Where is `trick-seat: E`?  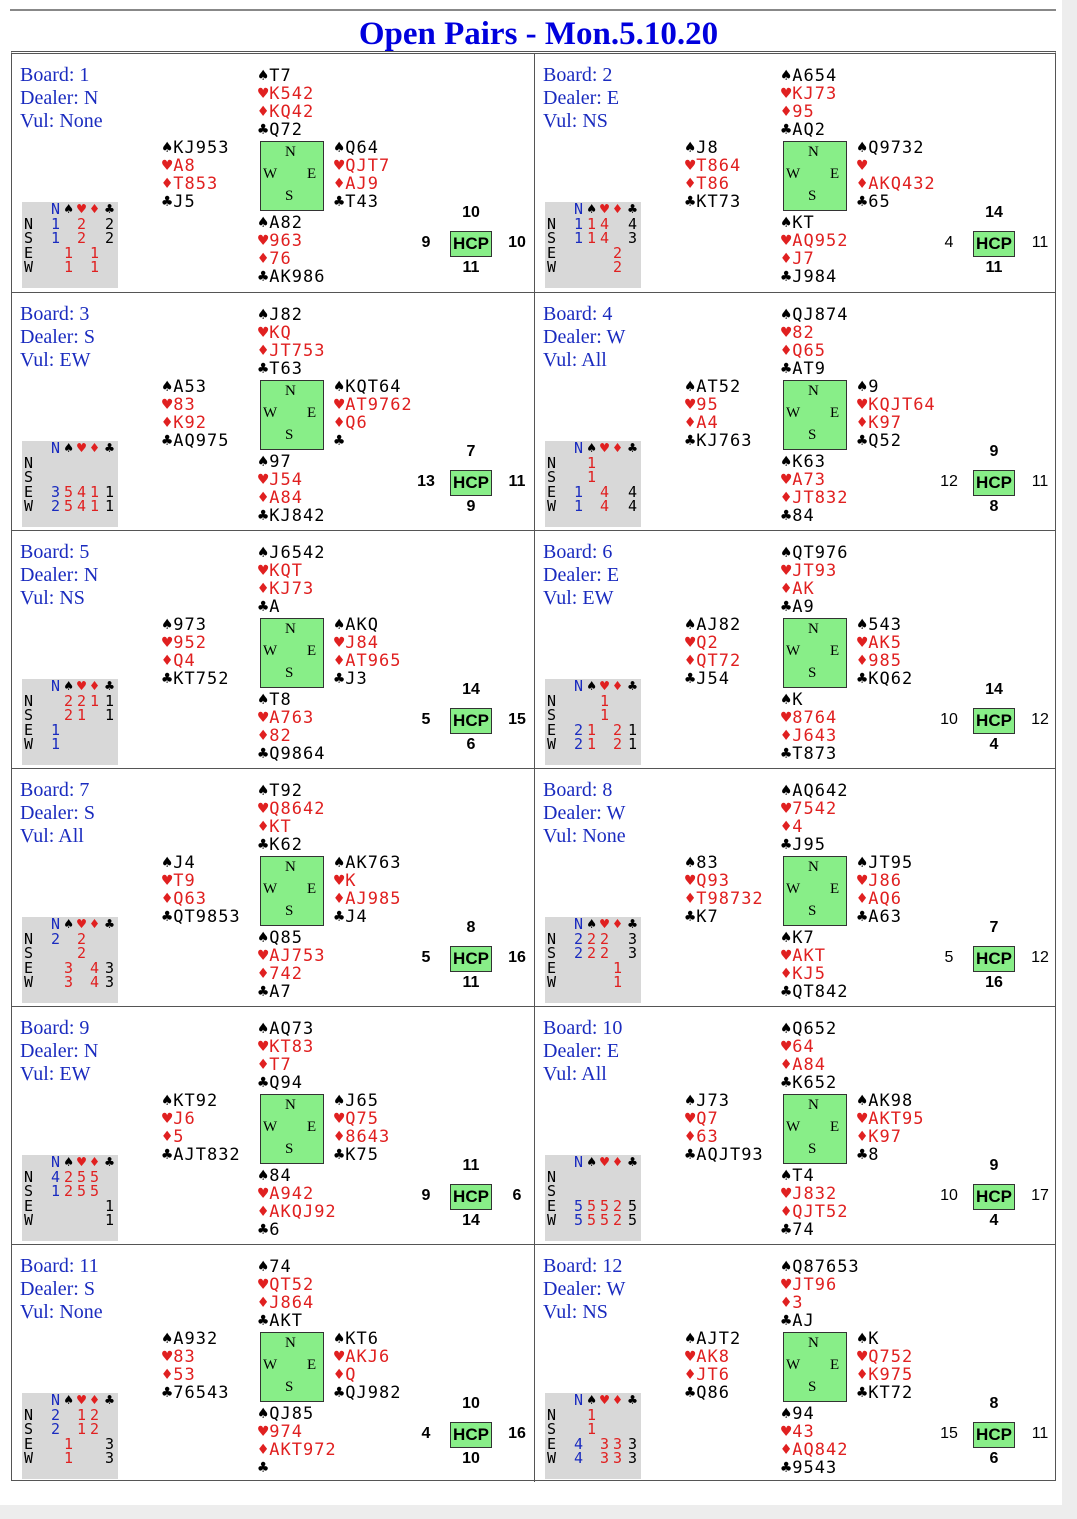 trick-seat: E is located at coordinates (28, 729).